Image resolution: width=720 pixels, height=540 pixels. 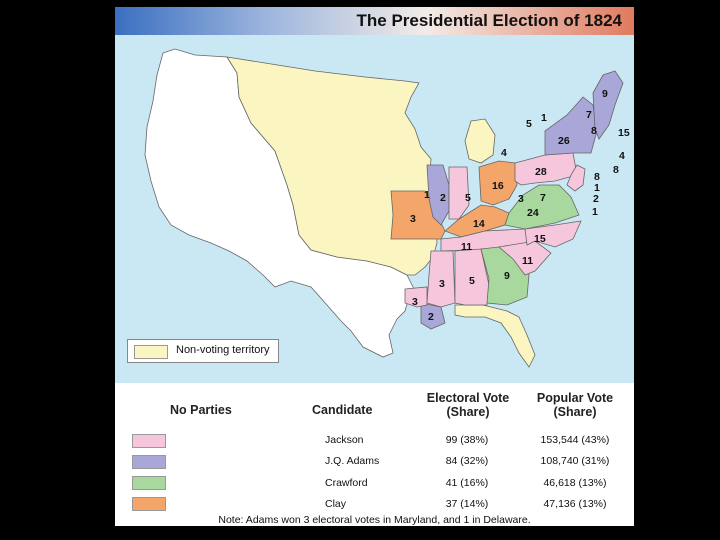 I want to click on popular-value: 47,136 (13%), so click(x=575, y=504).